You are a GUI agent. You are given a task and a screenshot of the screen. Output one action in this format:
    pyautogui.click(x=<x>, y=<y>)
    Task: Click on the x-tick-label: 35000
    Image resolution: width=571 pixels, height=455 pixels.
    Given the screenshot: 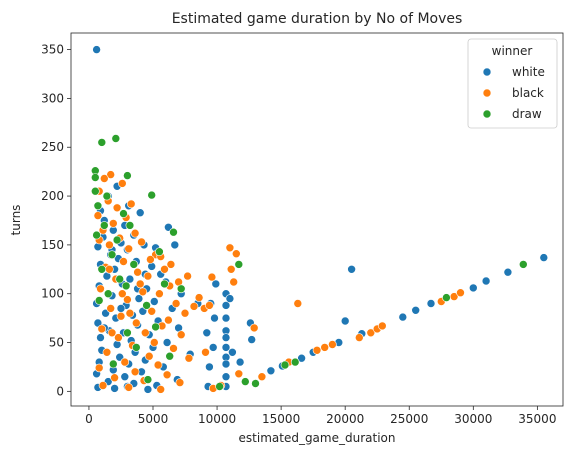 What is the action you would take?
    pyautogui.click(x=537, y=419)
    